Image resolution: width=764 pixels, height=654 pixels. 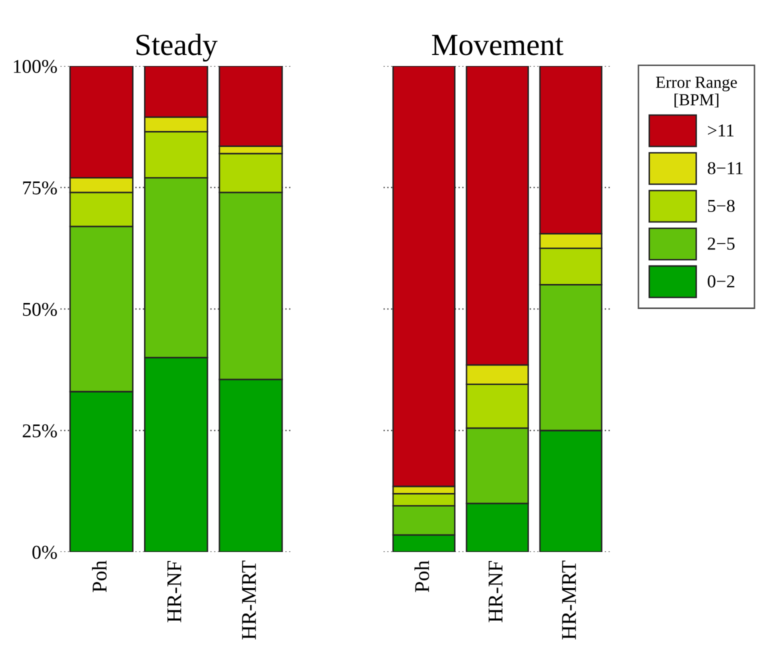 I want to click on y-tick-label: 0%, so click(x=44, y=552).